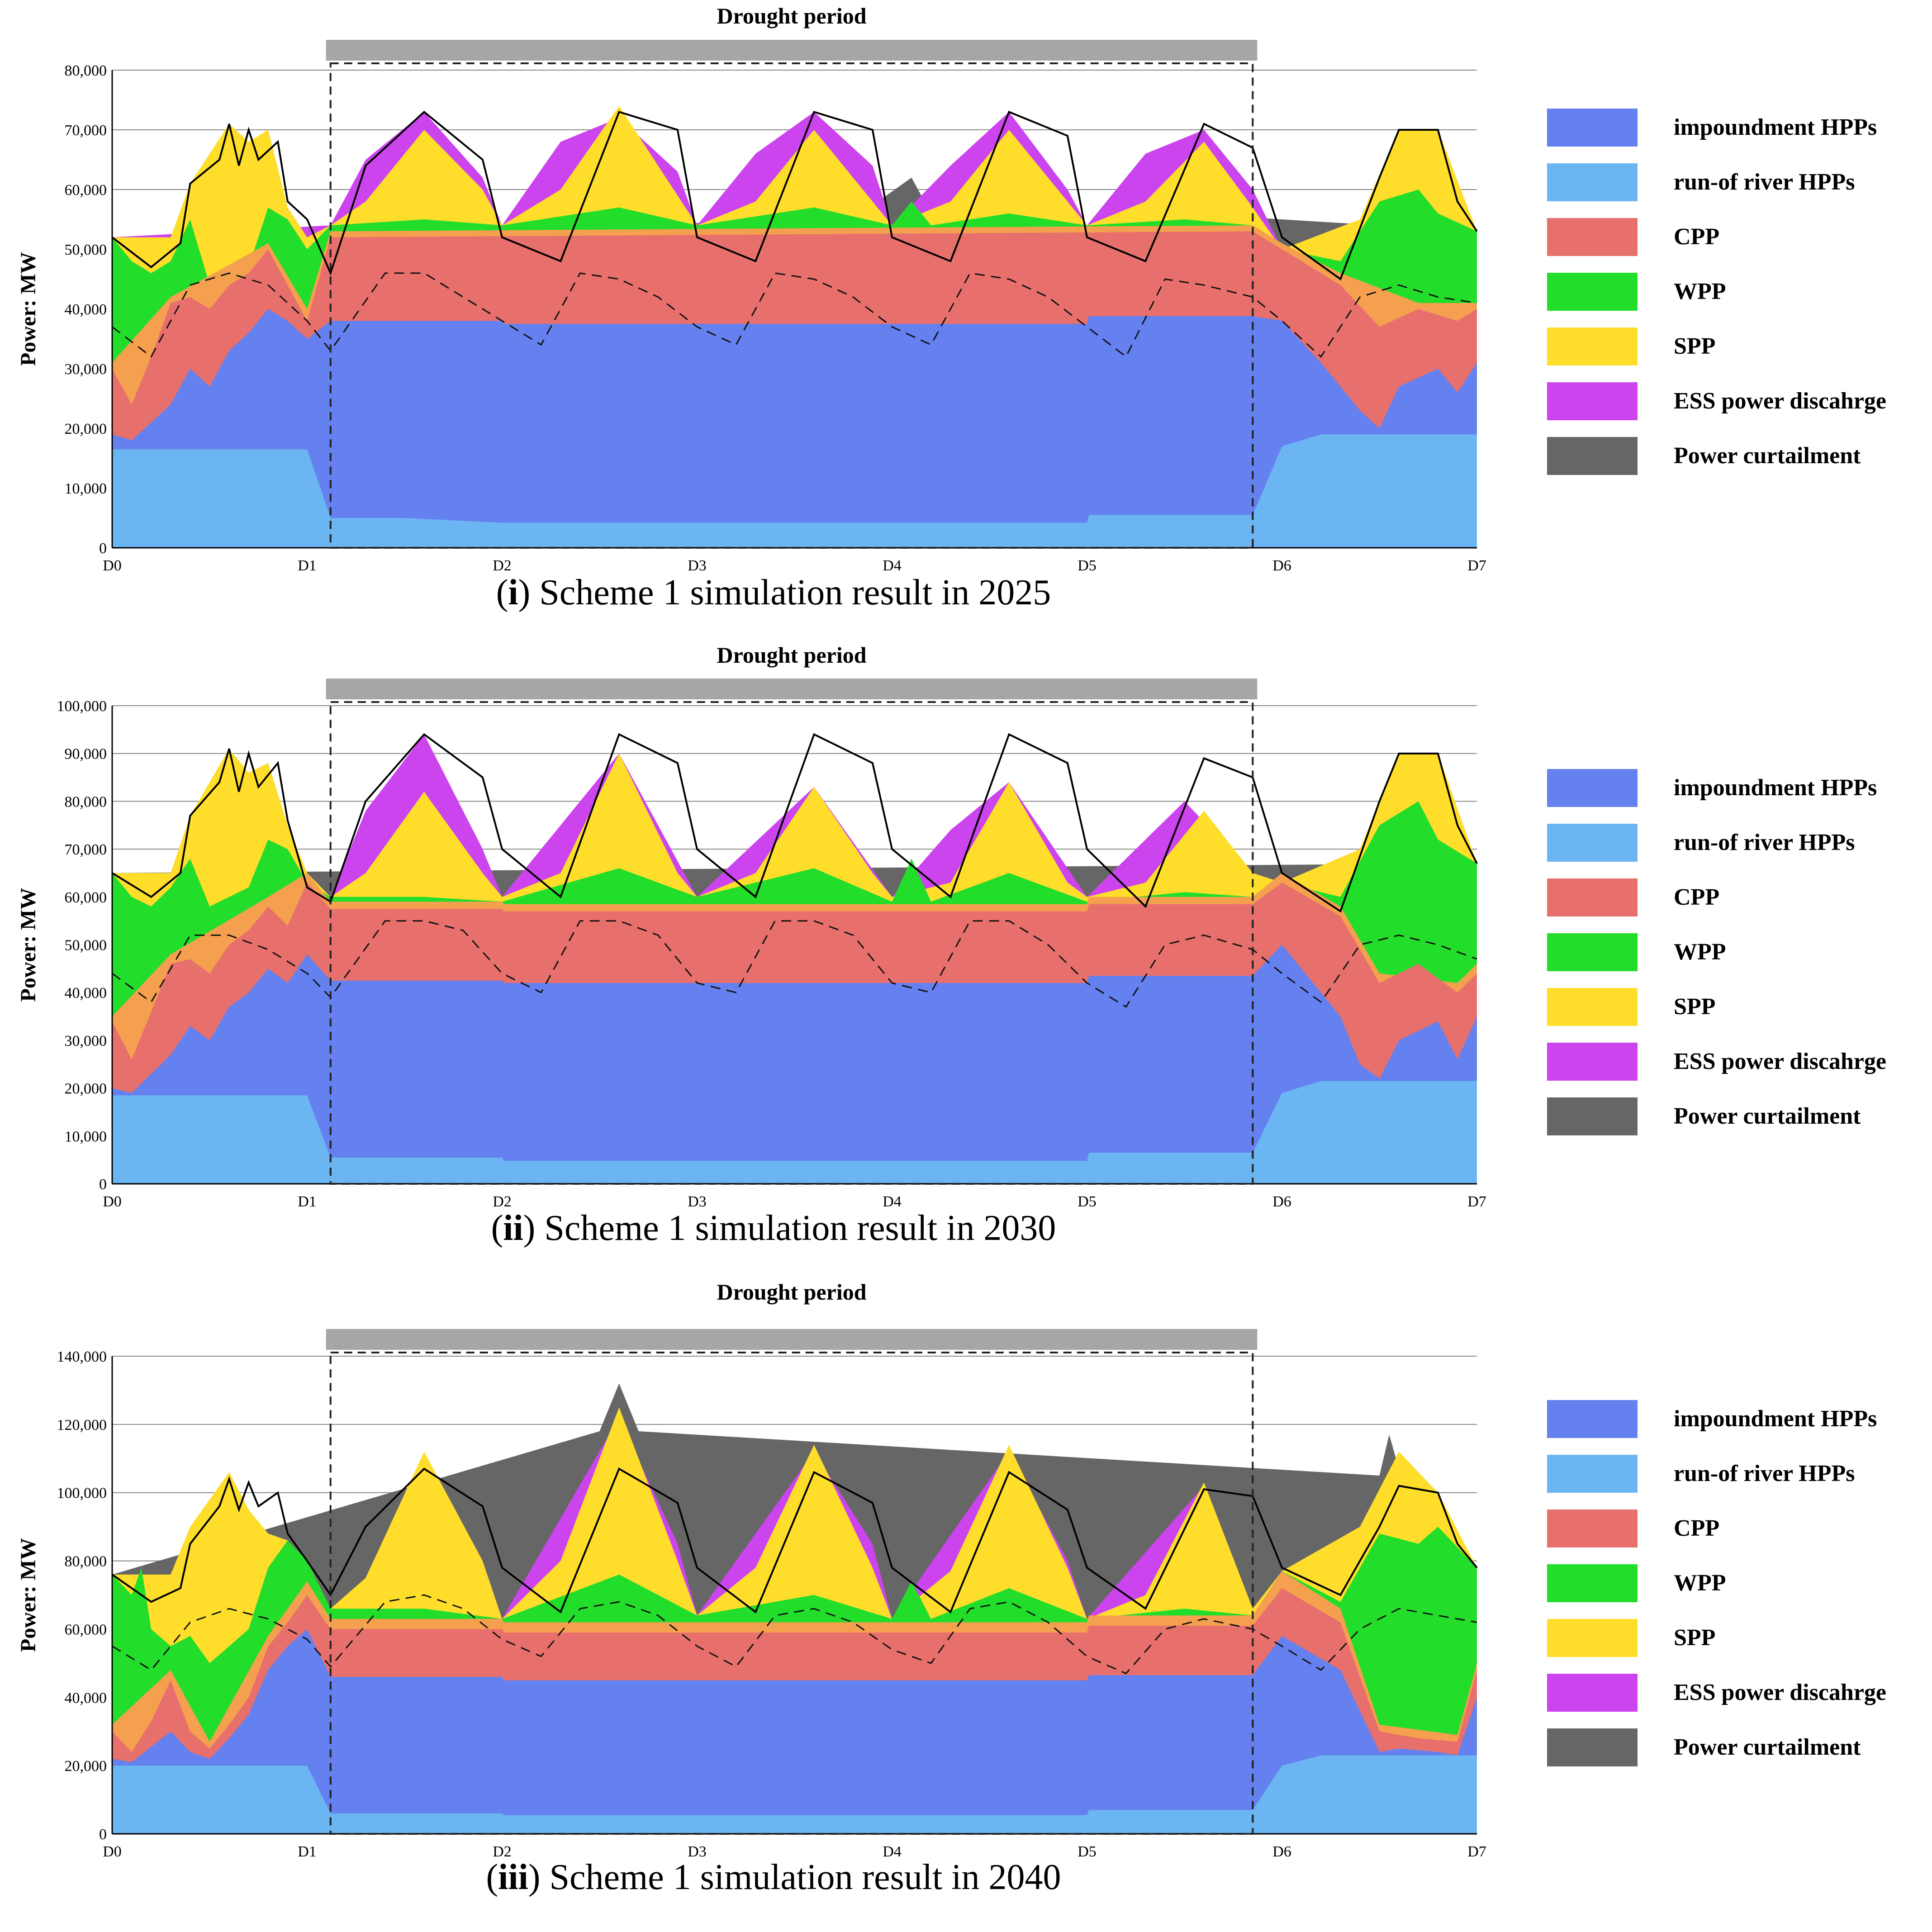 The height and width of the screenshot is (1932, 1932). What do you see at coordinates (794, 315) in the screenshot?
I see `net-load-line` at bounding box center [794, 315].